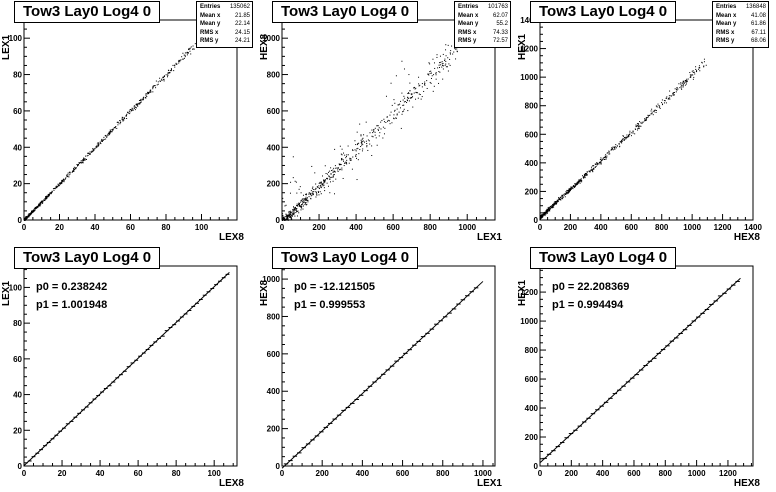 The width and height of the screenshot is (776, 492). Describe the element at coordinates (468, 15) in the screenshot. I see `stats-label: Mean x` at that location.